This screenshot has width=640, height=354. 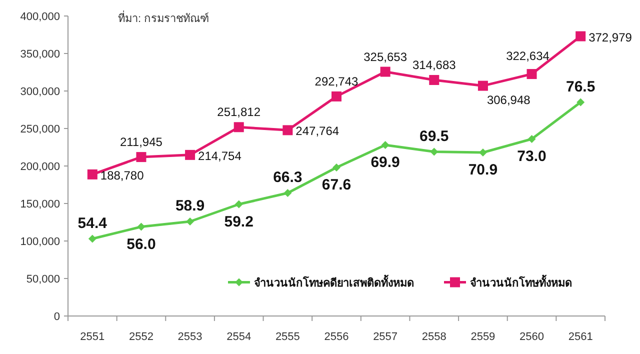 What do you see at coordinates (190, 337) in the screenshot?
I see `x-tick-label: 2553` at bounding box center [190, 337].